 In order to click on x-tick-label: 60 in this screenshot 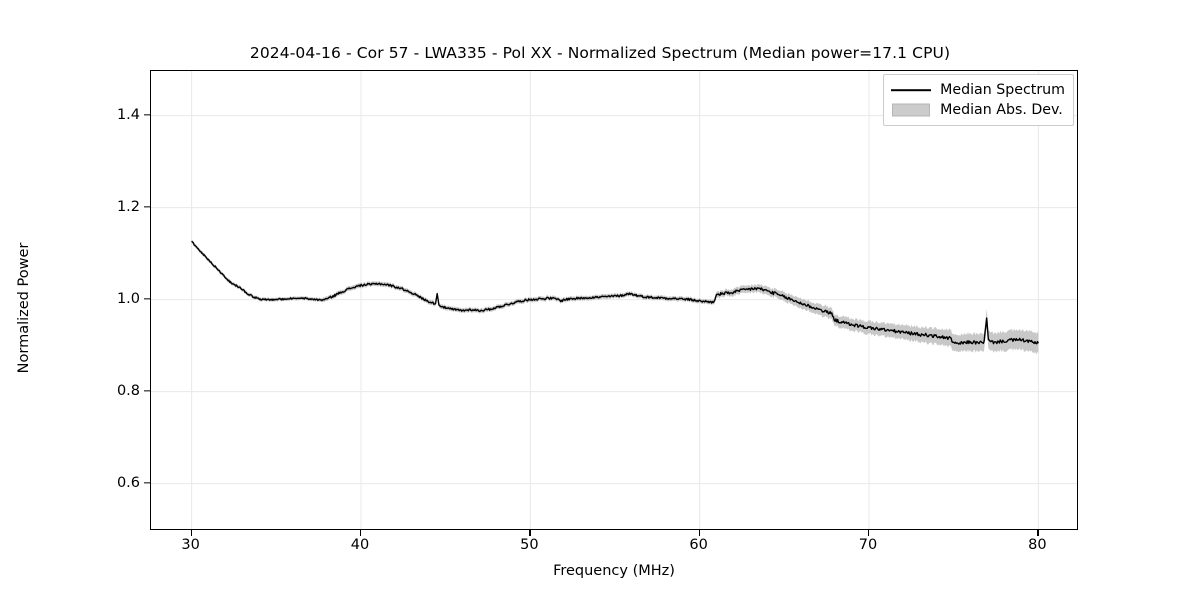, I will do `click(698, 545)`.